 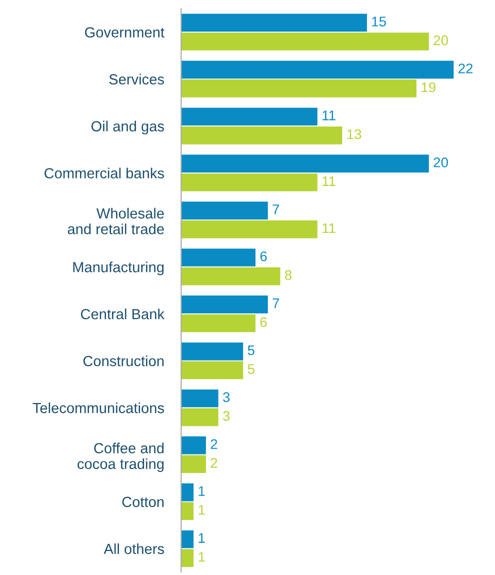 I want to click on y-tick-label: Construction, so click(x=123, y=361).